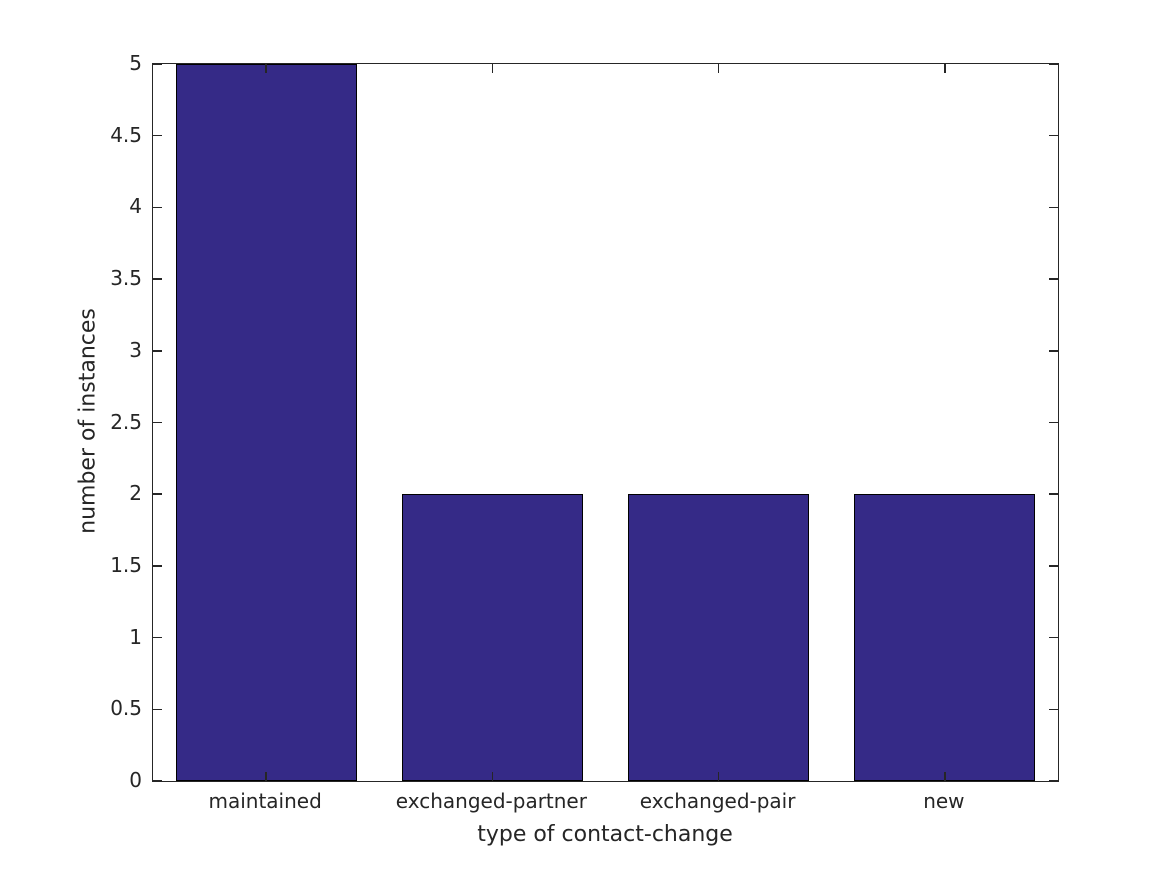 Image resolution: width=1167 pixels, height=875 pixels. I want to click on y-tick-label: 2.5, so click(126, 421).